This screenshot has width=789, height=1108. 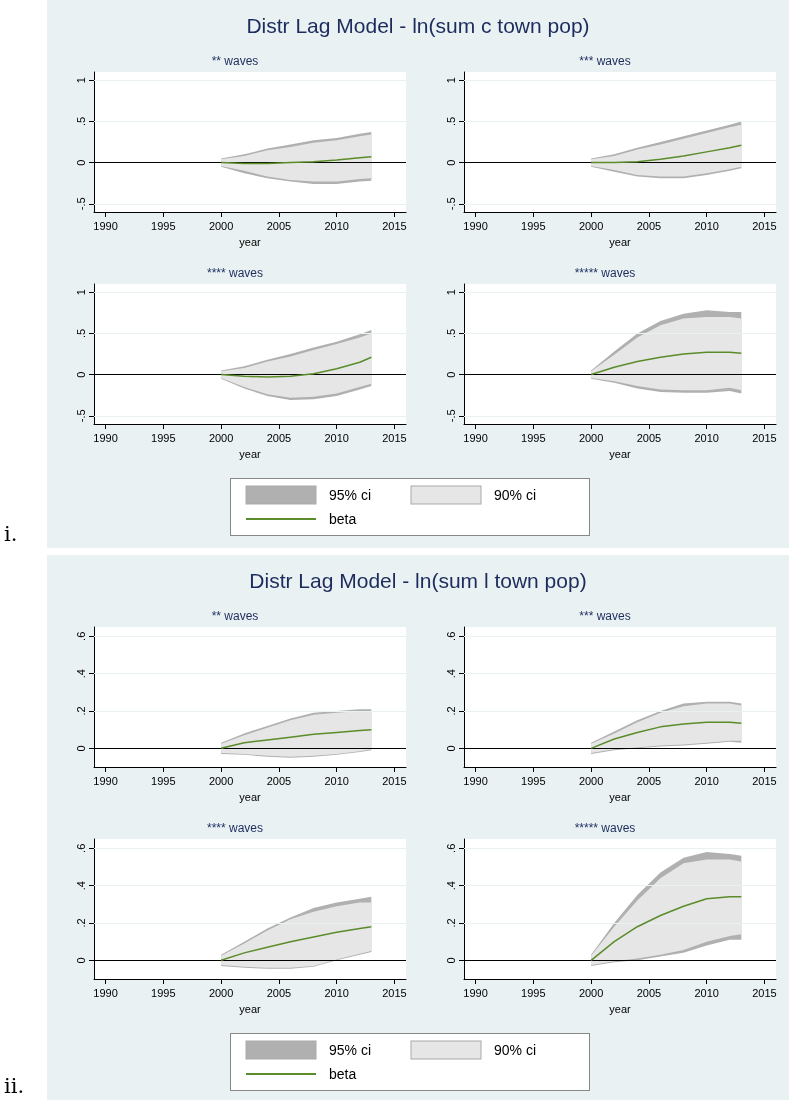 I want to click on text: Distr Lag Model - ln(sum l town pop), so click(x=418, y=581).